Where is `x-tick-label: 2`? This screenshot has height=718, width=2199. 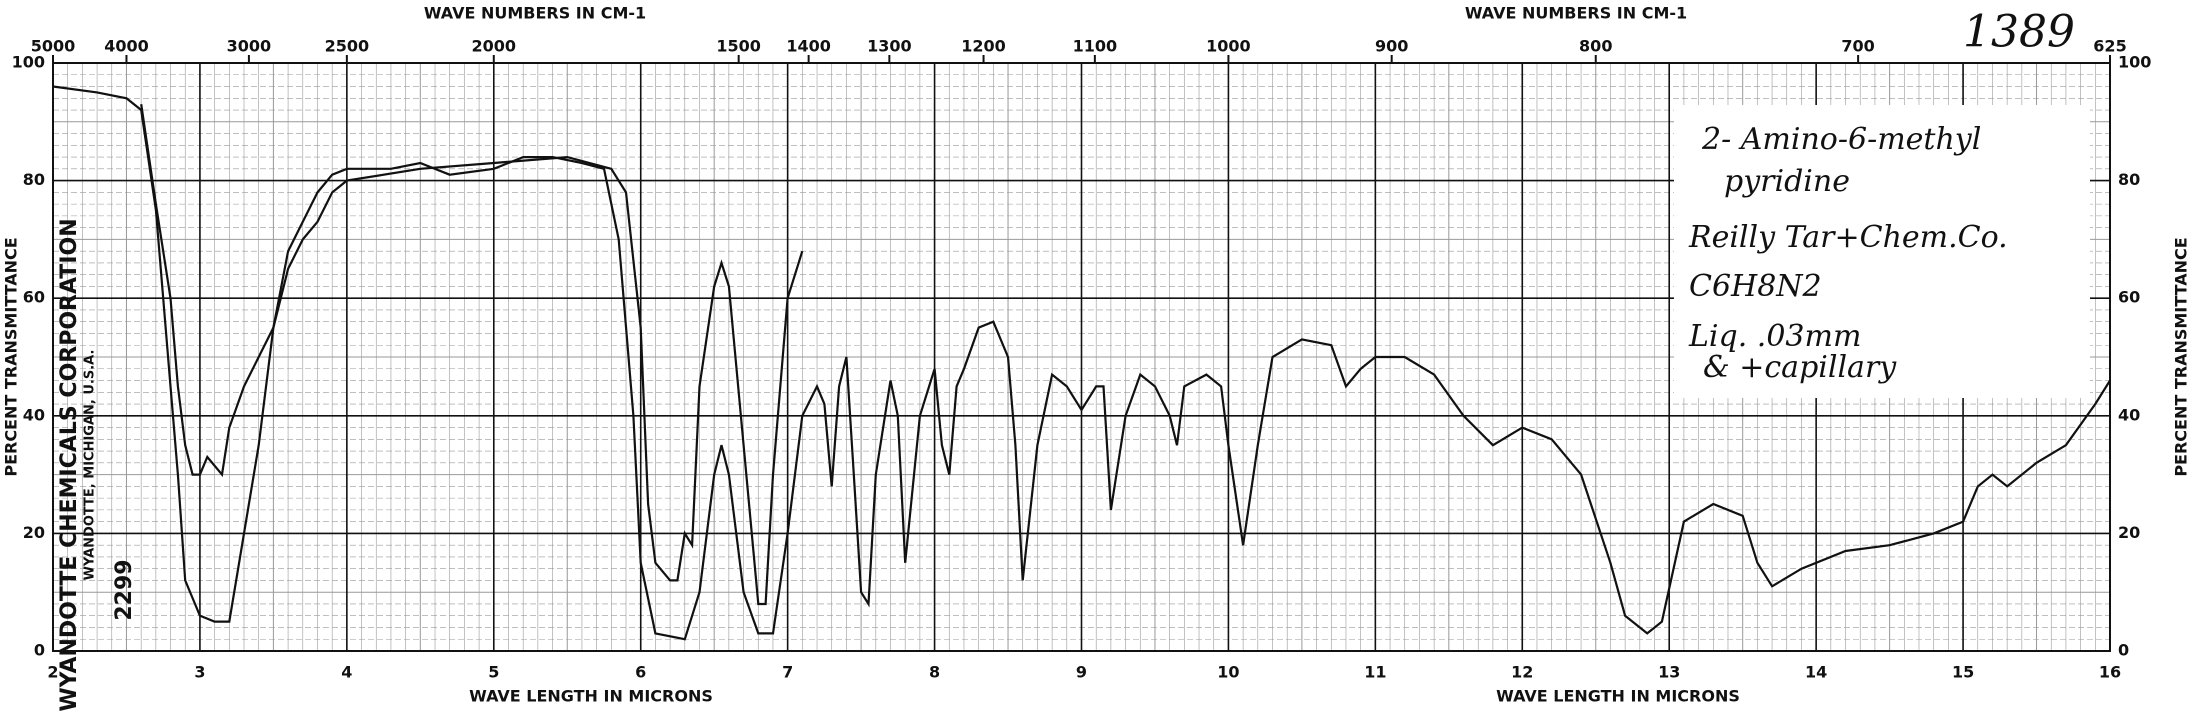 x-tick-label: 2 is located at coordinates (52, 672).